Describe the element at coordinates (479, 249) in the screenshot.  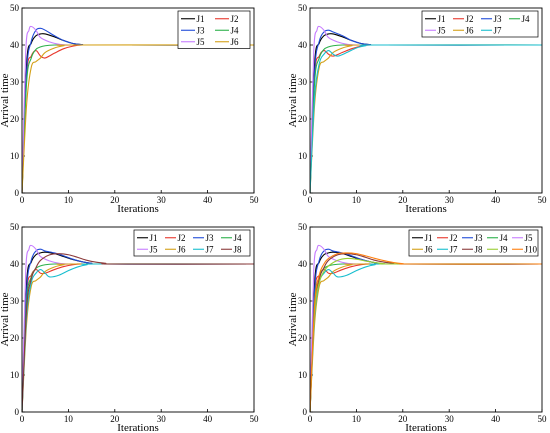
I see `legend-label: J8` at that location.